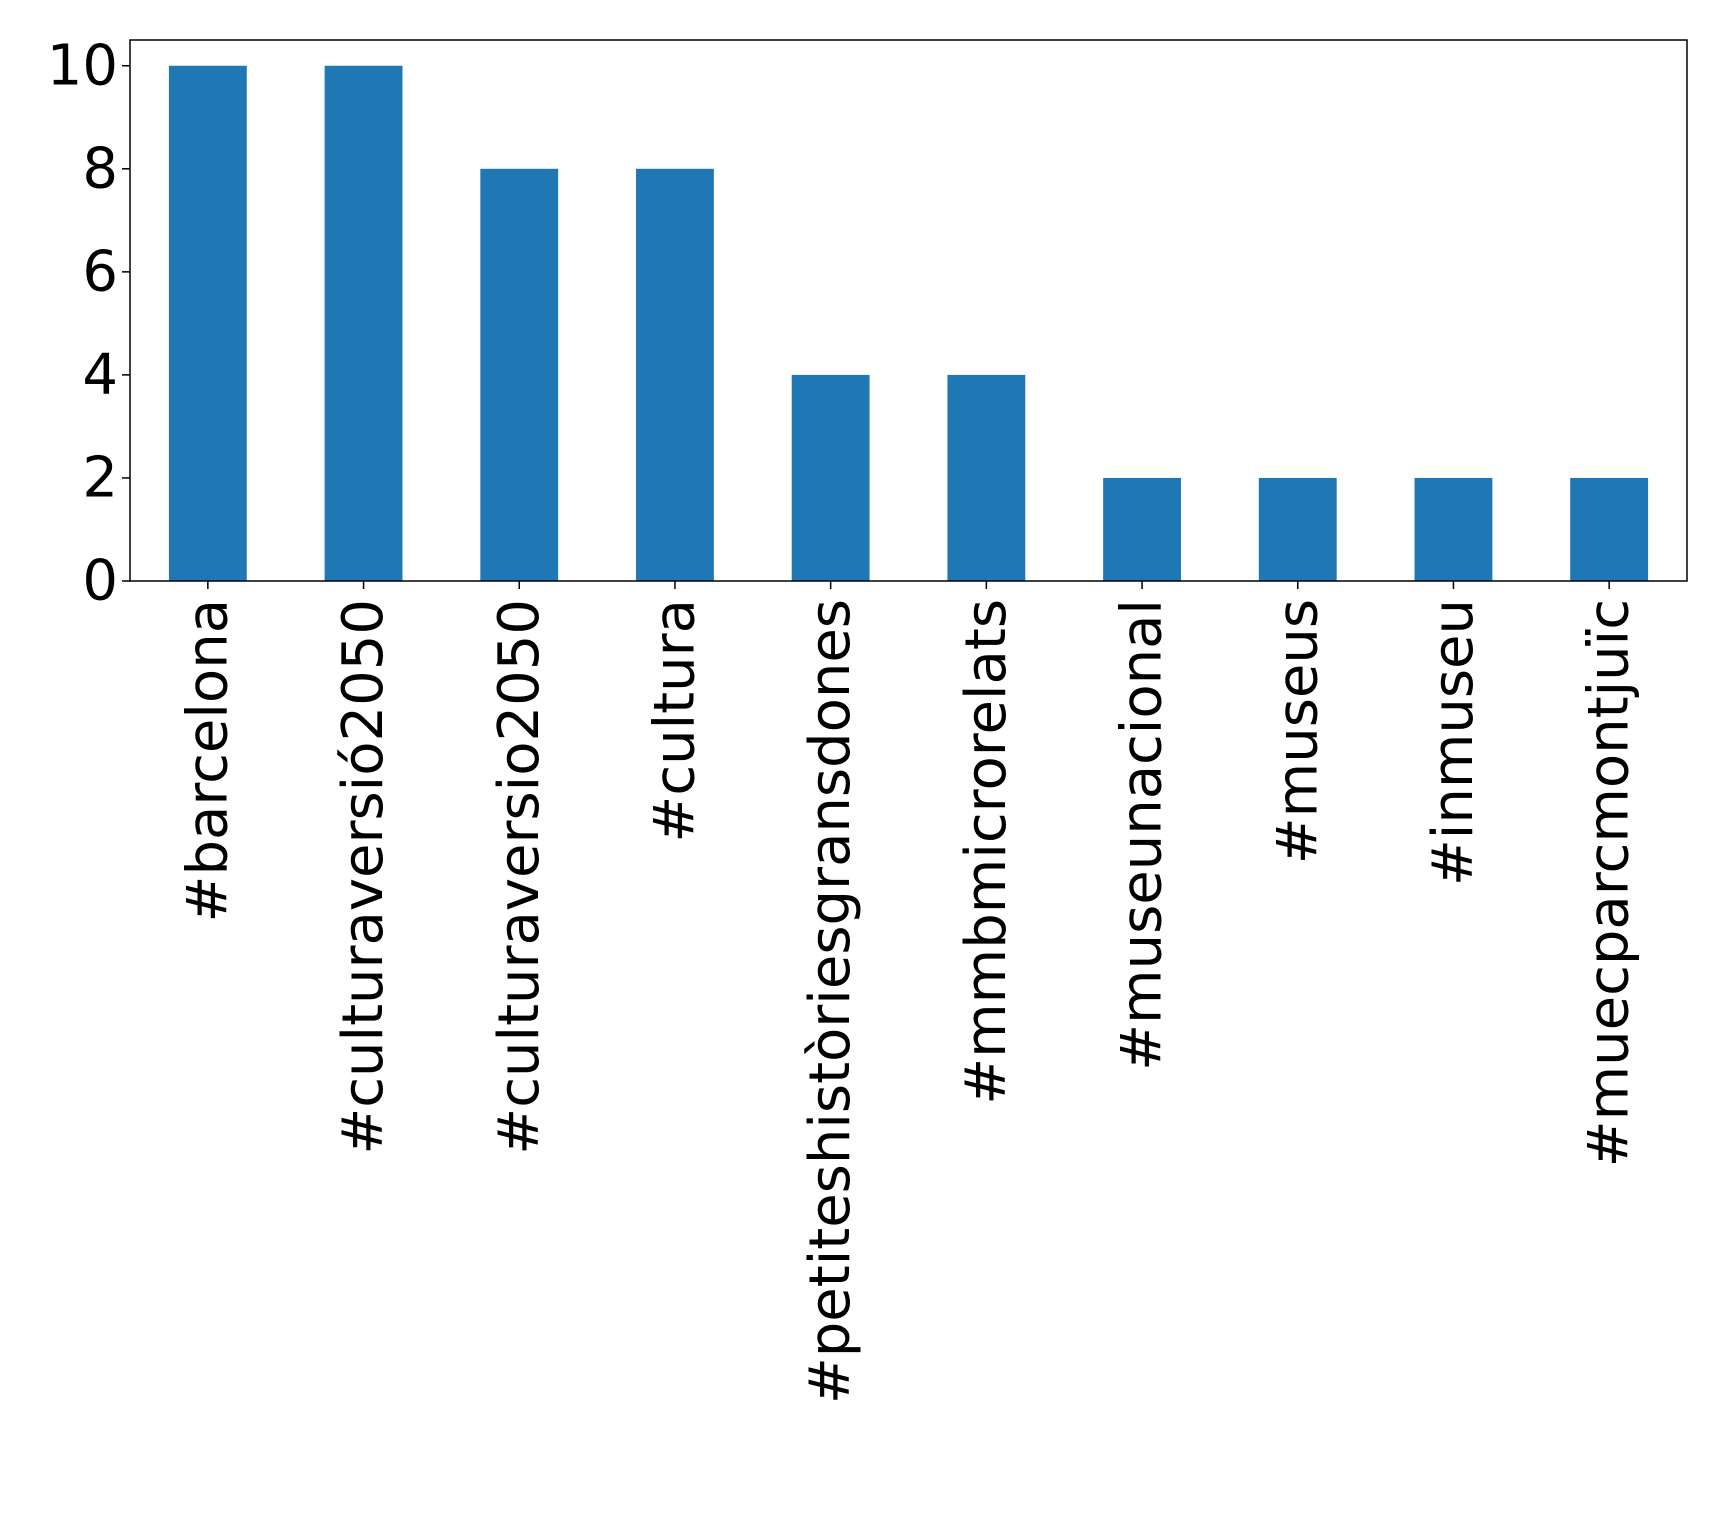 The height and width of the screenshot is (1530, 1719). I want to click on y-tick-label-4: 6, so click(100, 271).